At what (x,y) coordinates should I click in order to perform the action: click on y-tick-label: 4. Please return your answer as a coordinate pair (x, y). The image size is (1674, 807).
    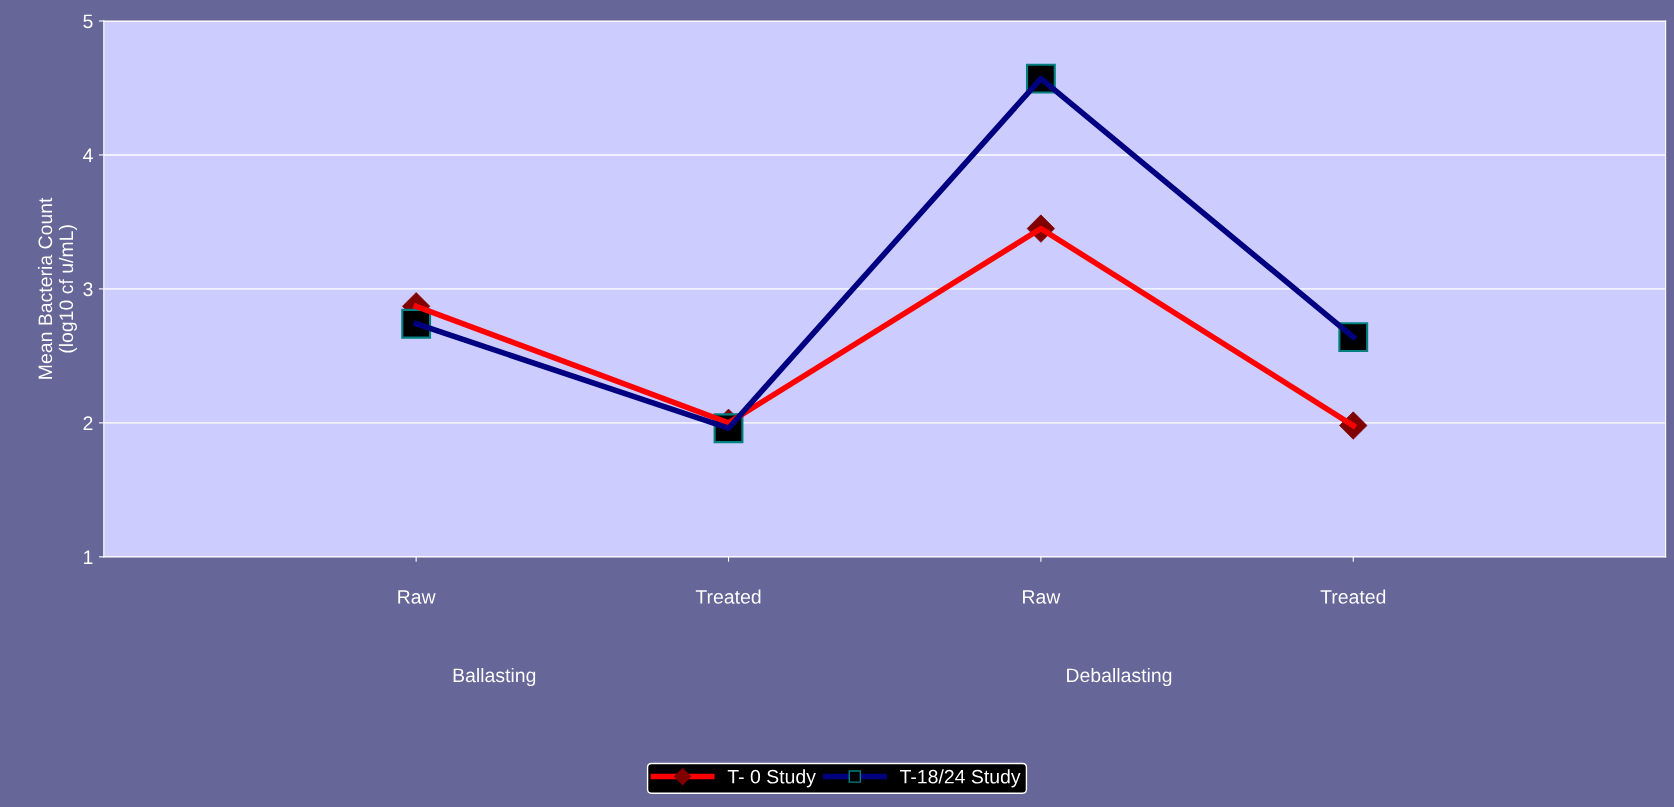
    Looking at the image, I should click on (88, 155).